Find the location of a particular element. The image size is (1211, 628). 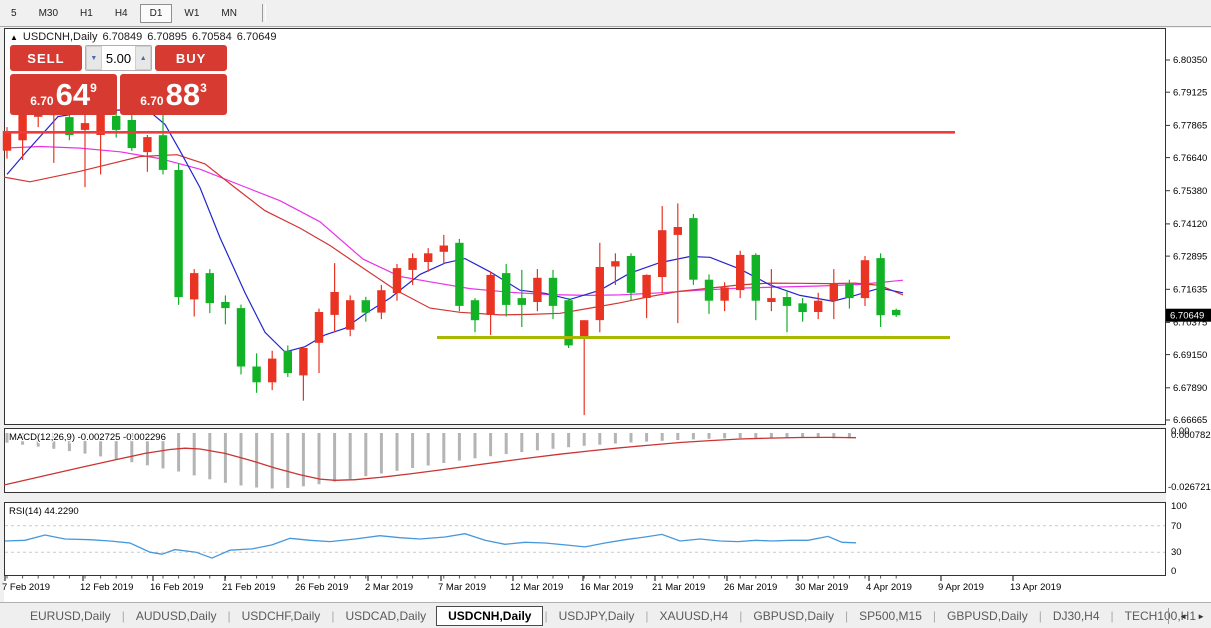

date-tick-label: 13 Apr 2019 is located at coordinates (1035, 587).